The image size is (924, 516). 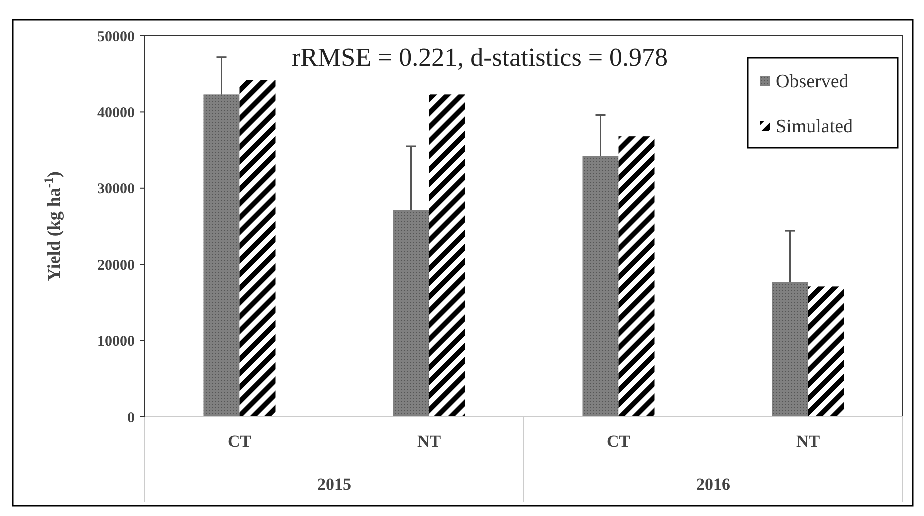 What do you see at coordinates (116, 113) in the screenshot?
I see `y-tick-label: 40000` at bounding box center [116, 113].